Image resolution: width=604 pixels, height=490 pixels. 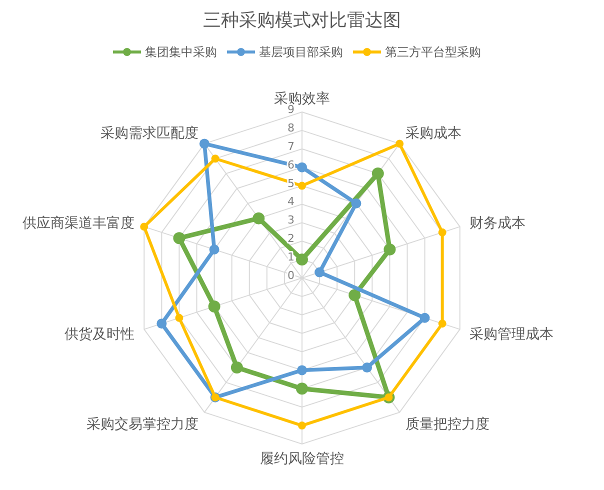 What do you see at coordinates (291, 183) in the screenshot?
I see `y-tick-label: 5` at bounding box center [291, 183].